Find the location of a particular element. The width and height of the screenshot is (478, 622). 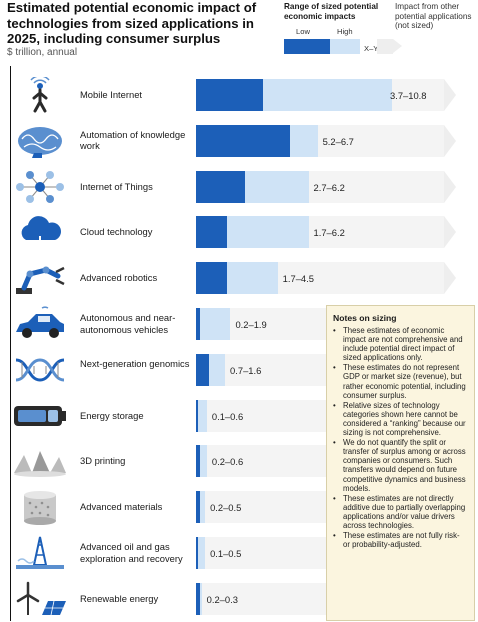

chart-row: Mobile Internet 3.7–10.8 is located at coordinates (239, 95).